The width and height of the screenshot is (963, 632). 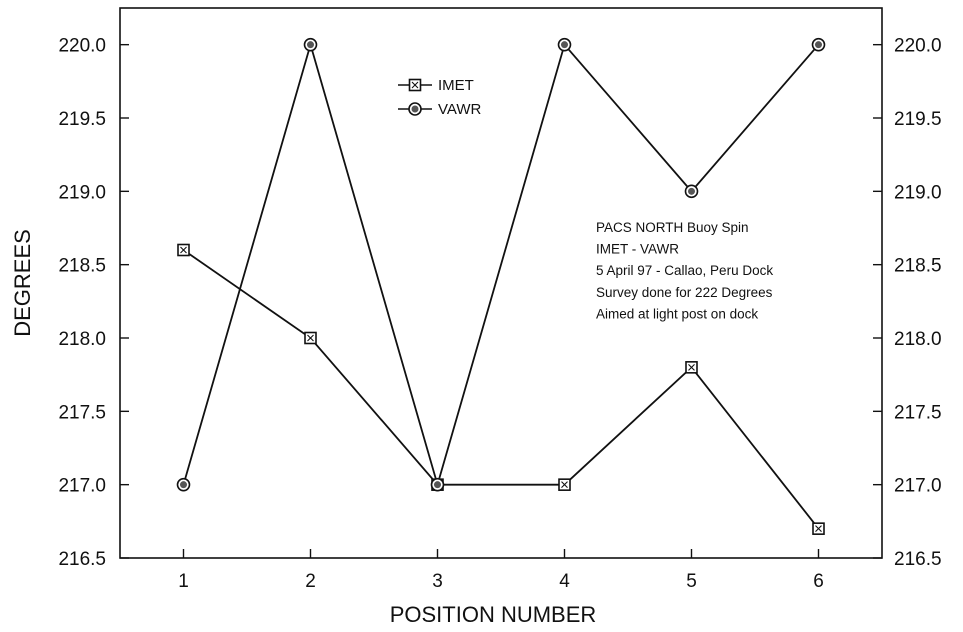 I want to click on x-axis: 1 2 3 4 5 6, so click(x=501, y=570).